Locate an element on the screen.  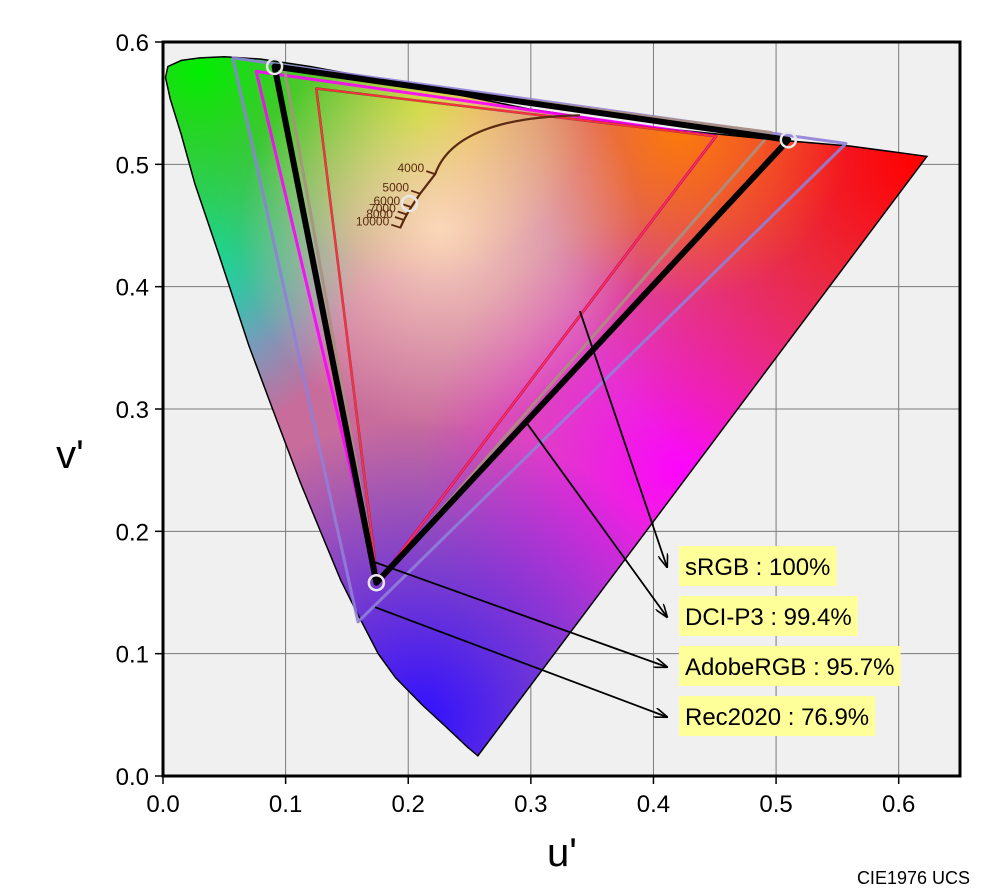
cct-label: 4000 is located at coordinates (411, 168).